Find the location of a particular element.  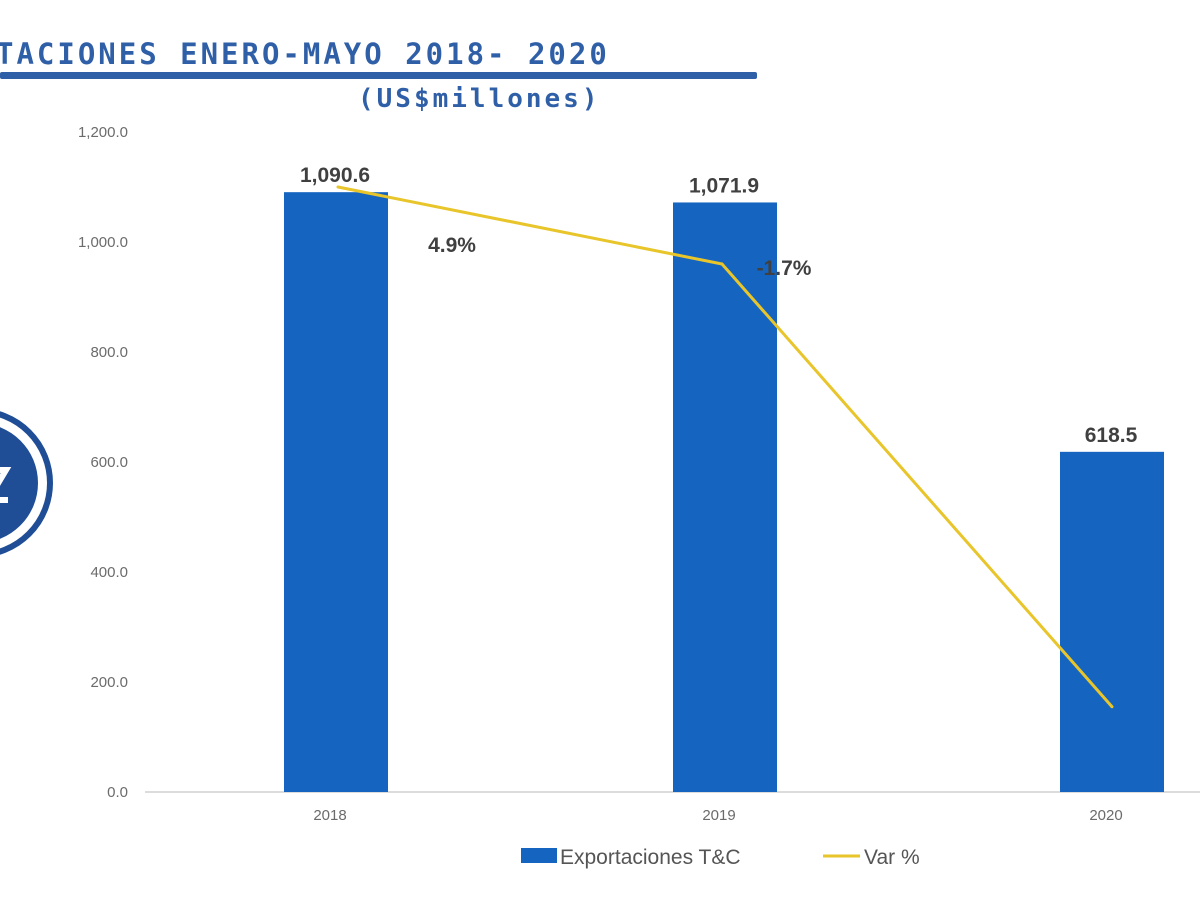

y-tick-label: 0.0 is located at coordinates (117, 792).